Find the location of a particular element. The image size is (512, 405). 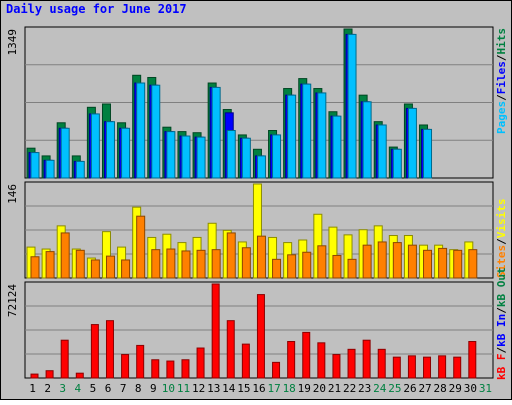

x-tick-label: 11 is located at coordinates (183, 388).